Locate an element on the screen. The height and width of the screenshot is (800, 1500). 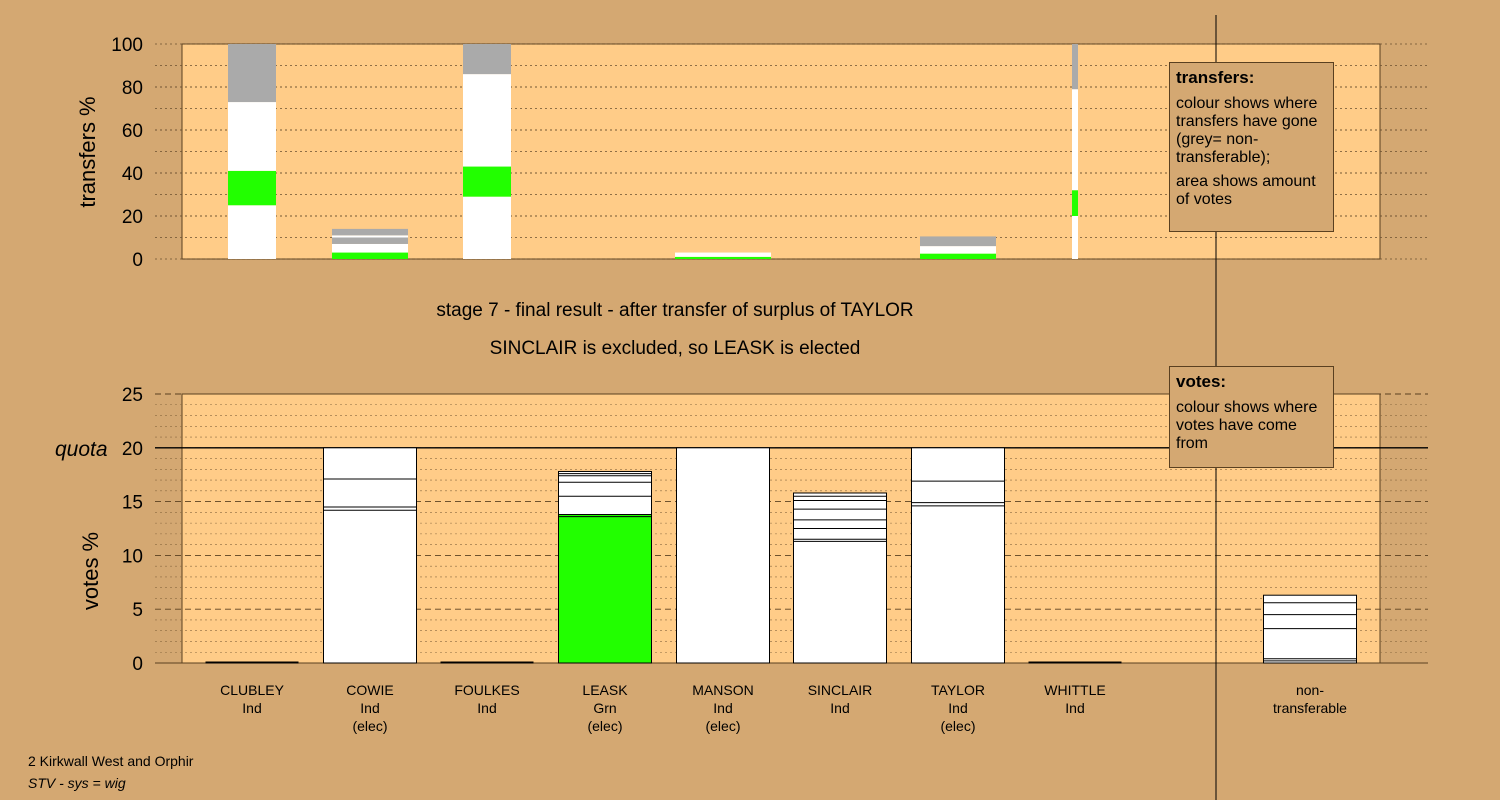
transfers-tick-label: 40 is located at coordinates (132, 174).